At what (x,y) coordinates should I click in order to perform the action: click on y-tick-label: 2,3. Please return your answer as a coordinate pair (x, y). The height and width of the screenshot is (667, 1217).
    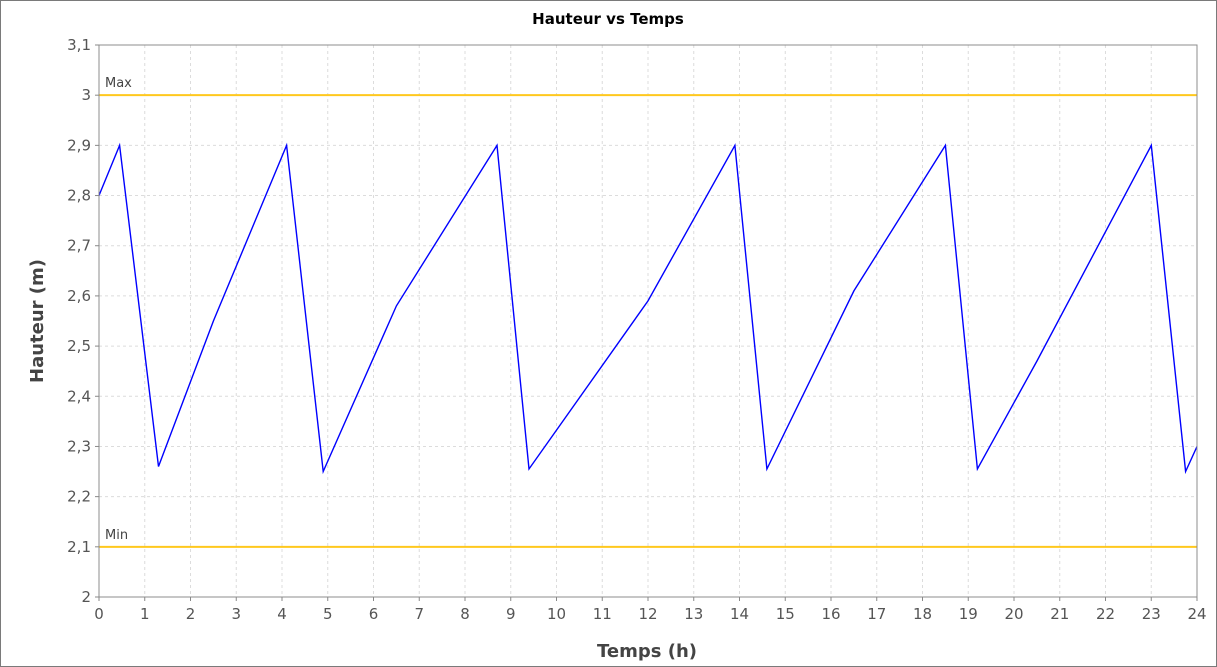
    Looking at the image, I should click on (79, 446).